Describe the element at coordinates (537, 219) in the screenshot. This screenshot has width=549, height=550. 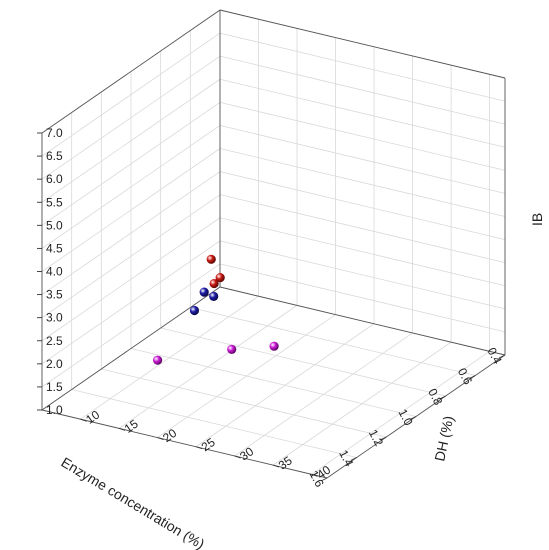
I see `z-axis-title: IB` at that location.